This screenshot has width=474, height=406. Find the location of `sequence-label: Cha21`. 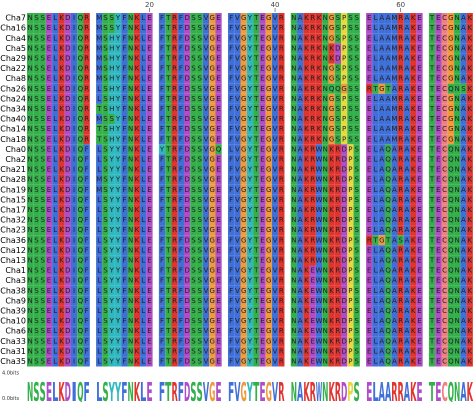

sequence-label: Cha21 is located at coordinates (13, 169).